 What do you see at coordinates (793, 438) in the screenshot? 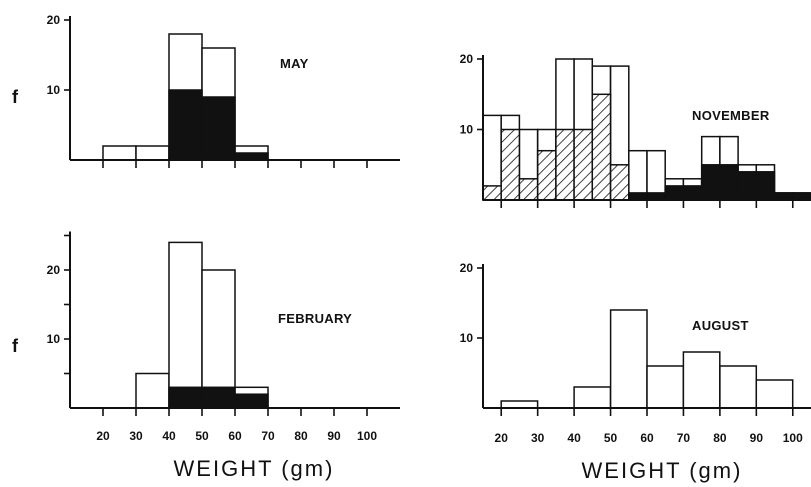
I see `x-tick-label-august-100: 100` at bounding box center [793, 438].